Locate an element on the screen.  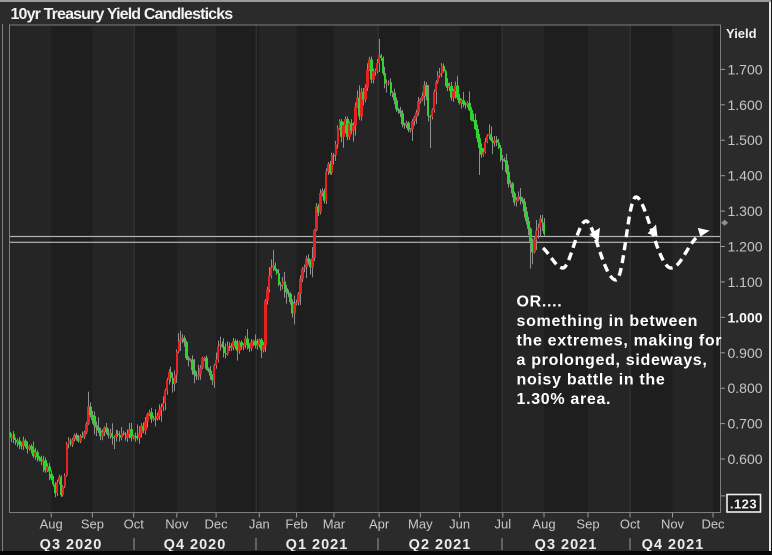
svg-text: Jun is located at coordinates (459, 524).